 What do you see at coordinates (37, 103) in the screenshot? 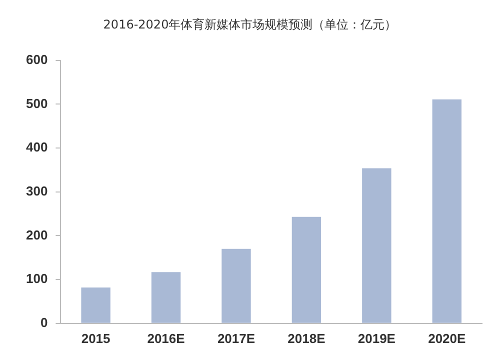
I see `y-tick-label: 500` at bounding box center [37, 103].